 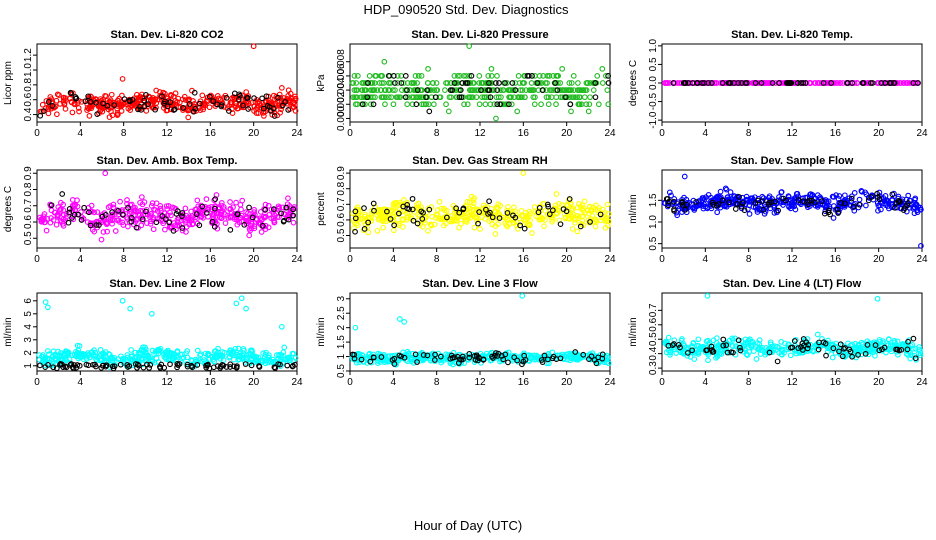 What do you see at coordinates (341, 61) in the screenshot?
I see `y-tick-label: 0.008` at bounding box center [341, 61].